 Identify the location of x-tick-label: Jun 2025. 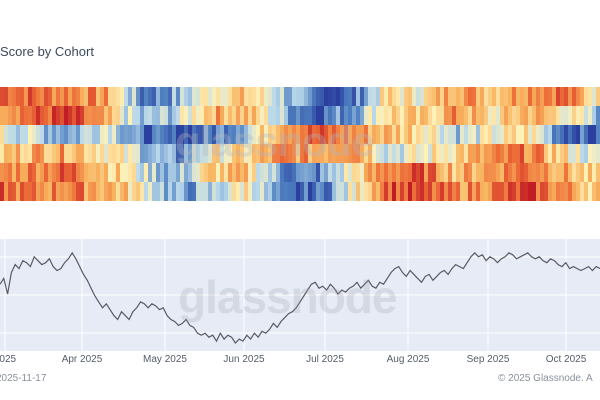
(244, 359).